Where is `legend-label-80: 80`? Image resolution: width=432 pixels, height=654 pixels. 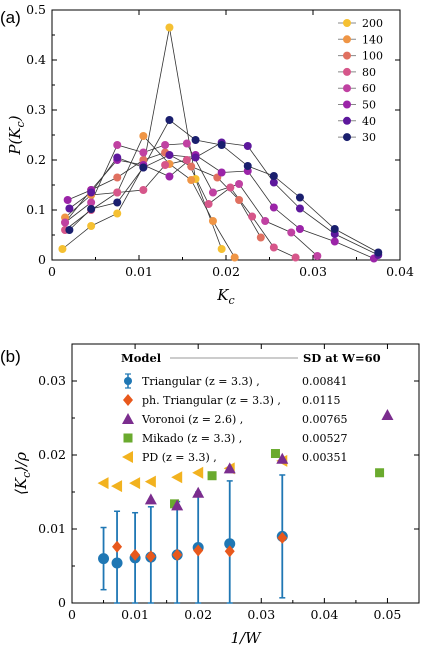 legend-label-80: 80 is located at coordinates (369, 72).